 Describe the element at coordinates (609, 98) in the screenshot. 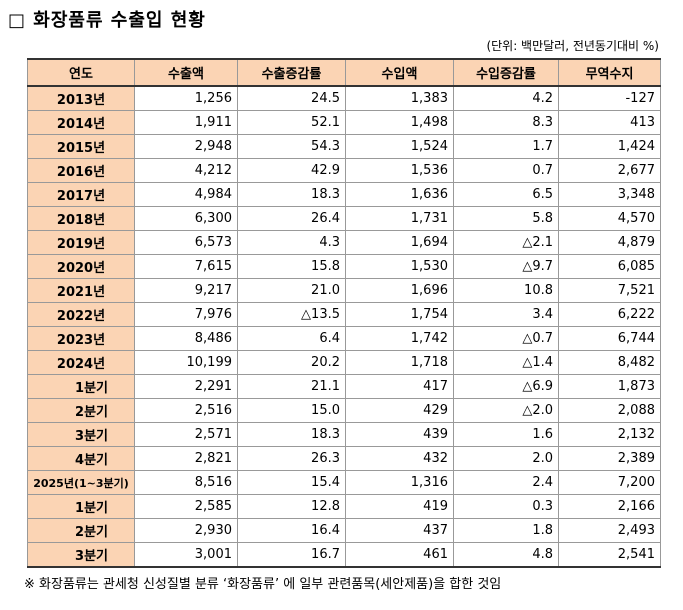

I see `table-cell: -127` at that location.